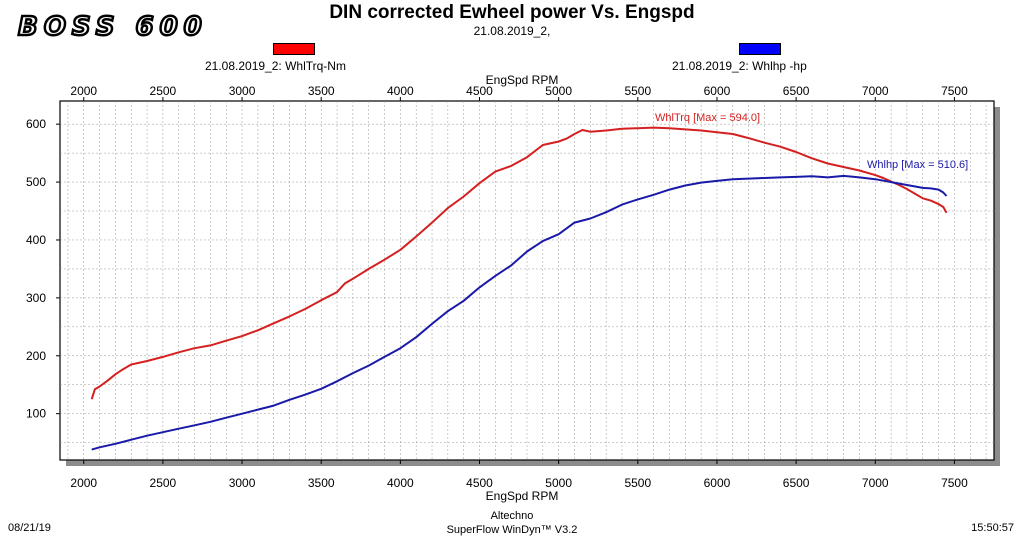 The height and width of the screenshot is (538, 1024). What do you see at coordinates (112, 27) in the screenshot?
I see `boss-600-logo: BOSS 600` at bounding box center [112, 27].